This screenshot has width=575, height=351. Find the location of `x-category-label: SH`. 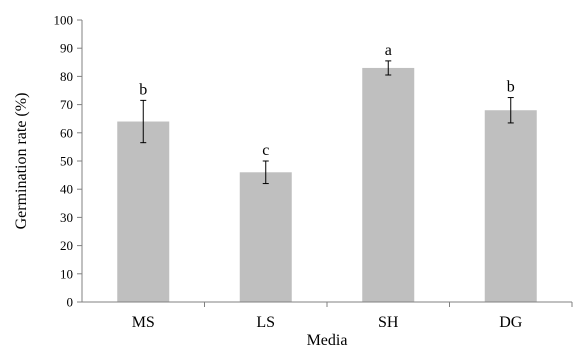

x-category-label: SH is located at coordinates (388, 322).